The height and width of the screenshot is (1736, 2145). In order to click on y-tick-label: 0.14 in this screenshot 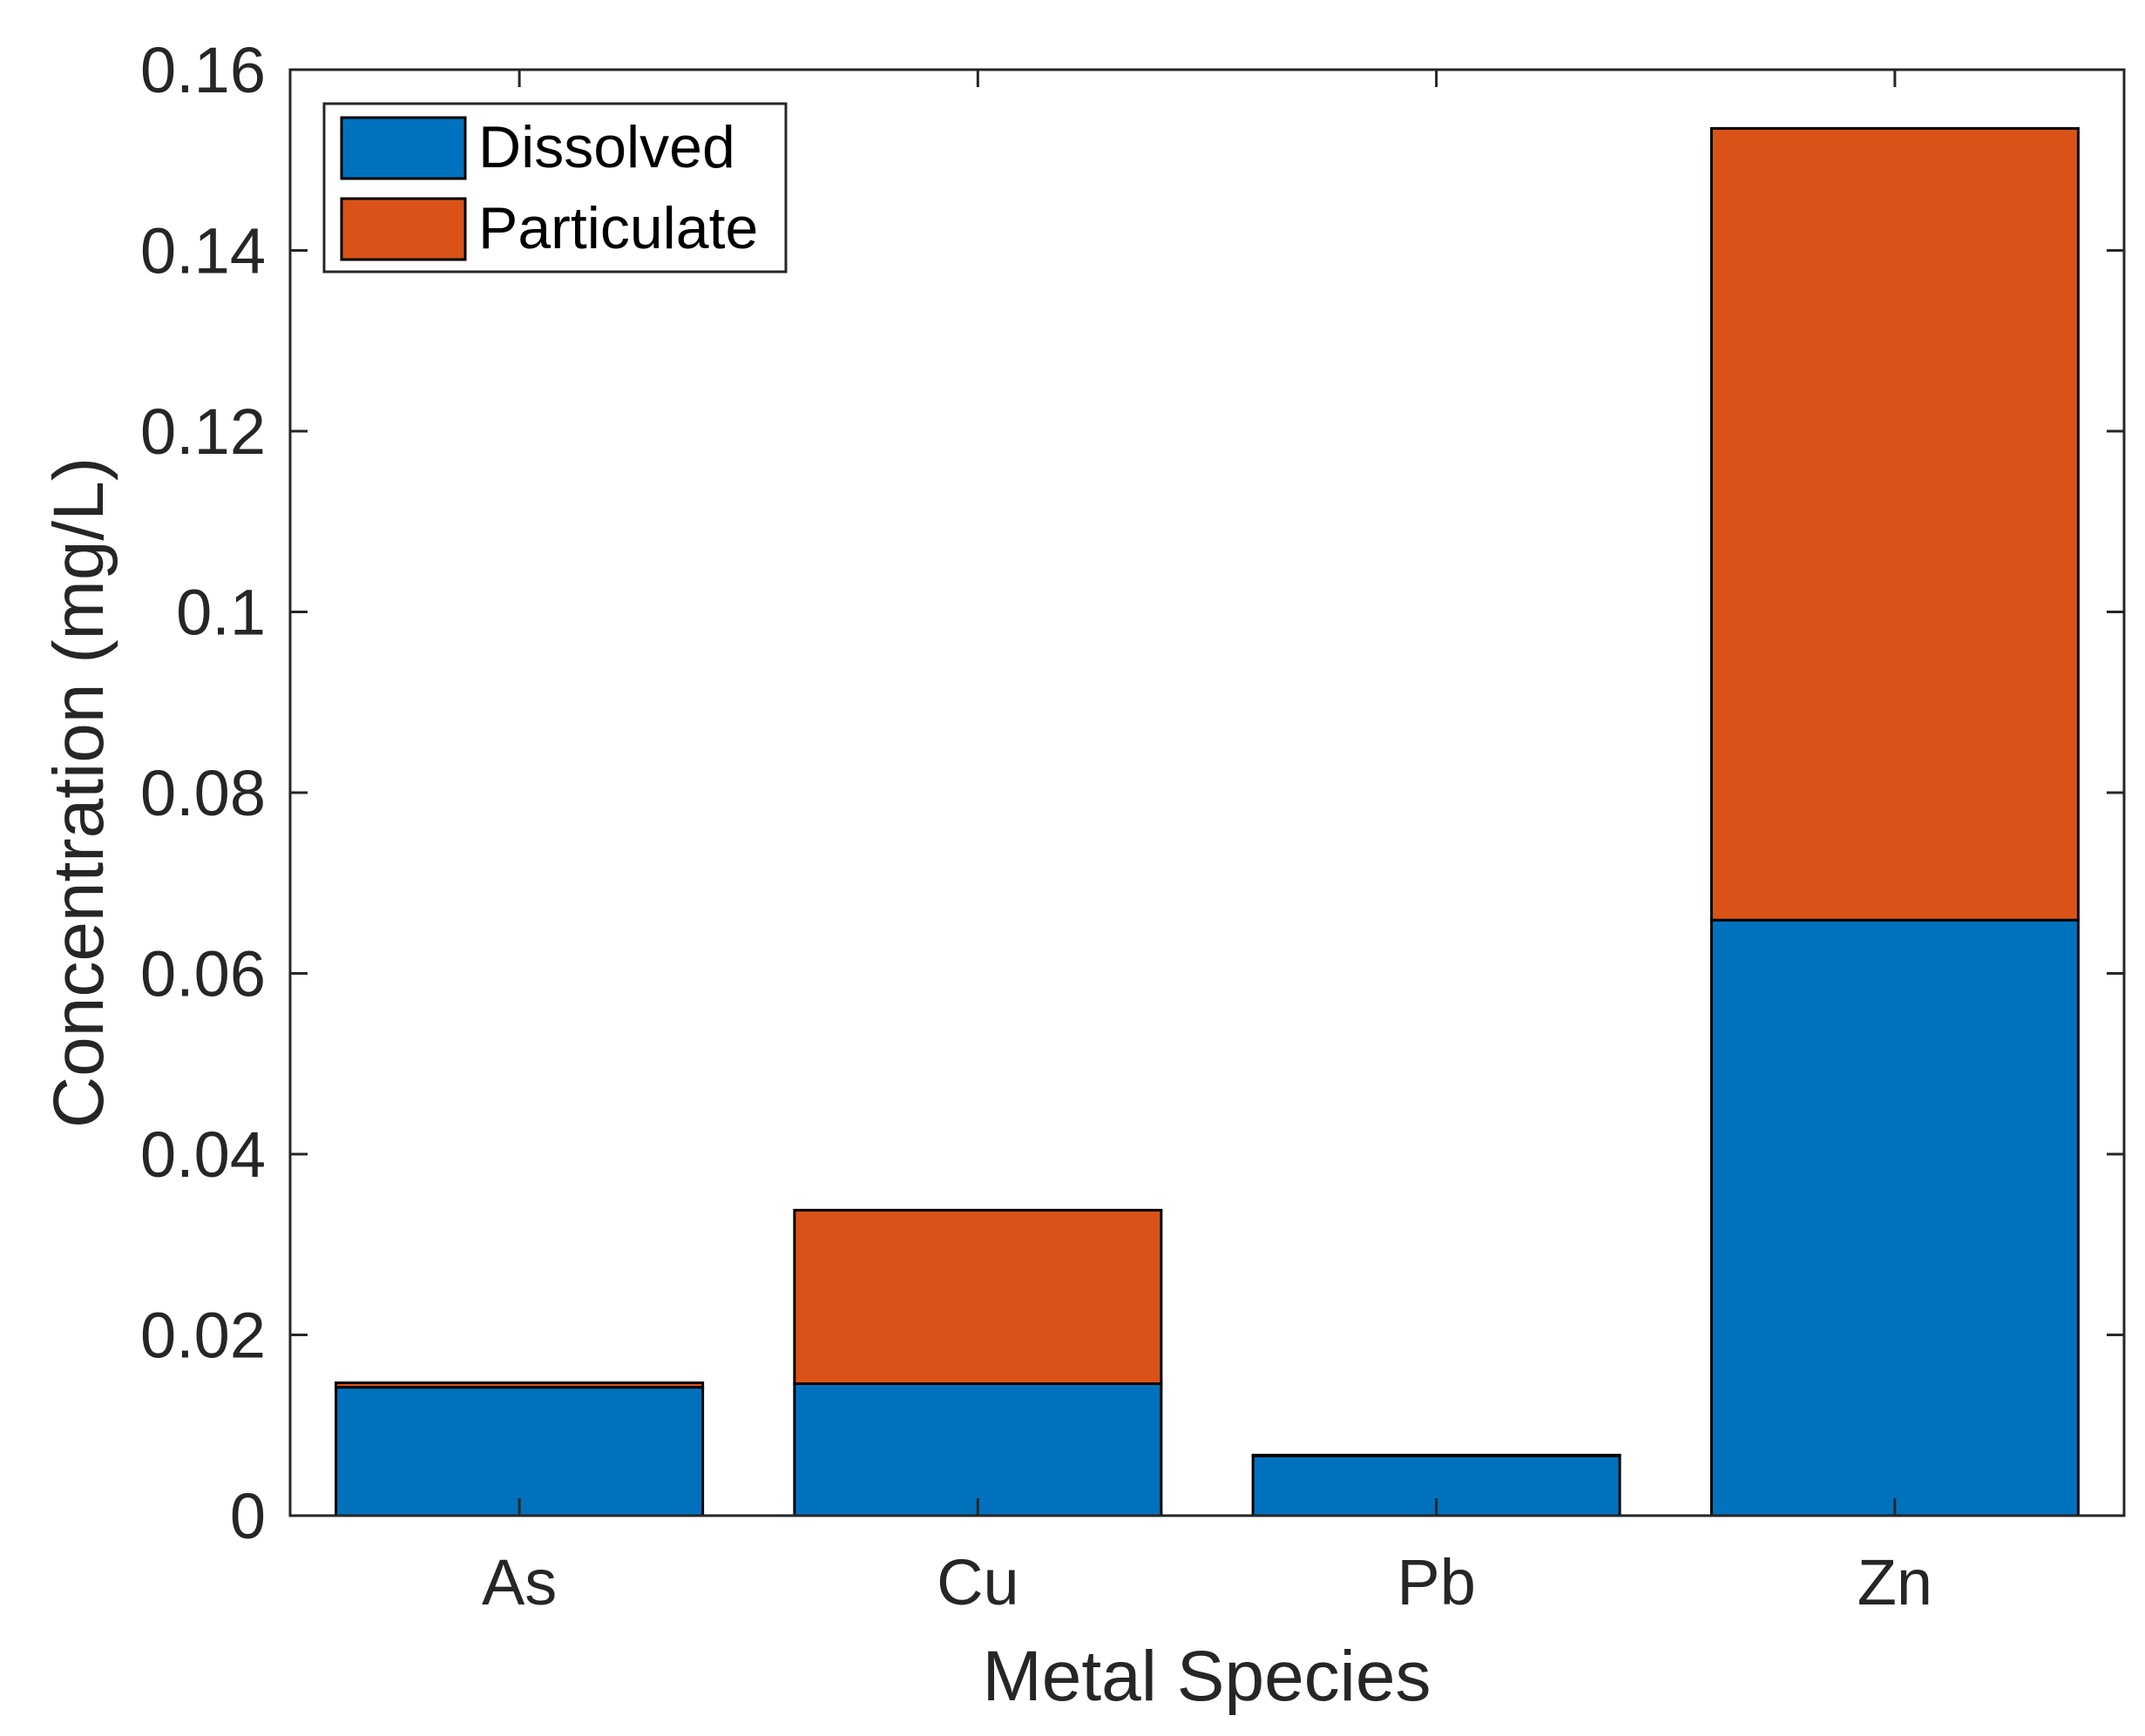, I will do `click(203, 251)`.